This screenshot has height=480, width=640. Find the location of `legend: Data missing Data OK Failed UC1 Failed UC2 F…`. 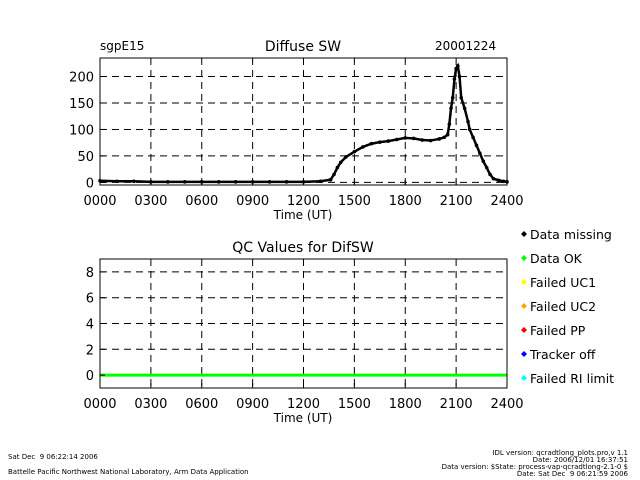

legend: Data missing Data OK Failed UC1 Failed UC2 F… is located at coordinates (567, 306).